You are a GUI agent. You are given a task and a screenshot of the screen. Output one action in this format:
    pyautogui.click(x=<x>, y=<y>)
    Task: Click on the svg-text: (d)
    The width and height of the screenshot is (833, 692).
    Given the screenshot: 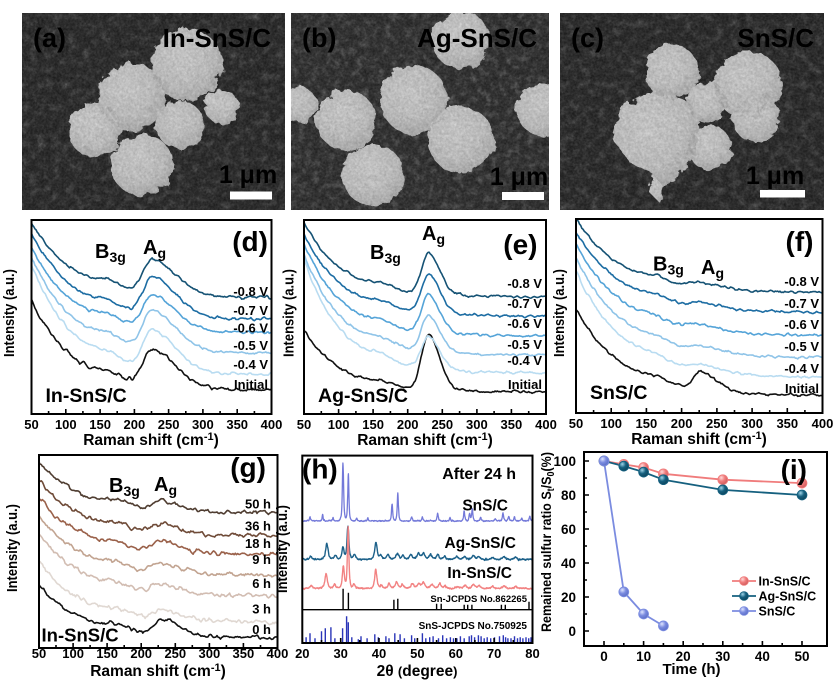 What is the action you would take?
    pyautogui.click(x=250, y=241)
    